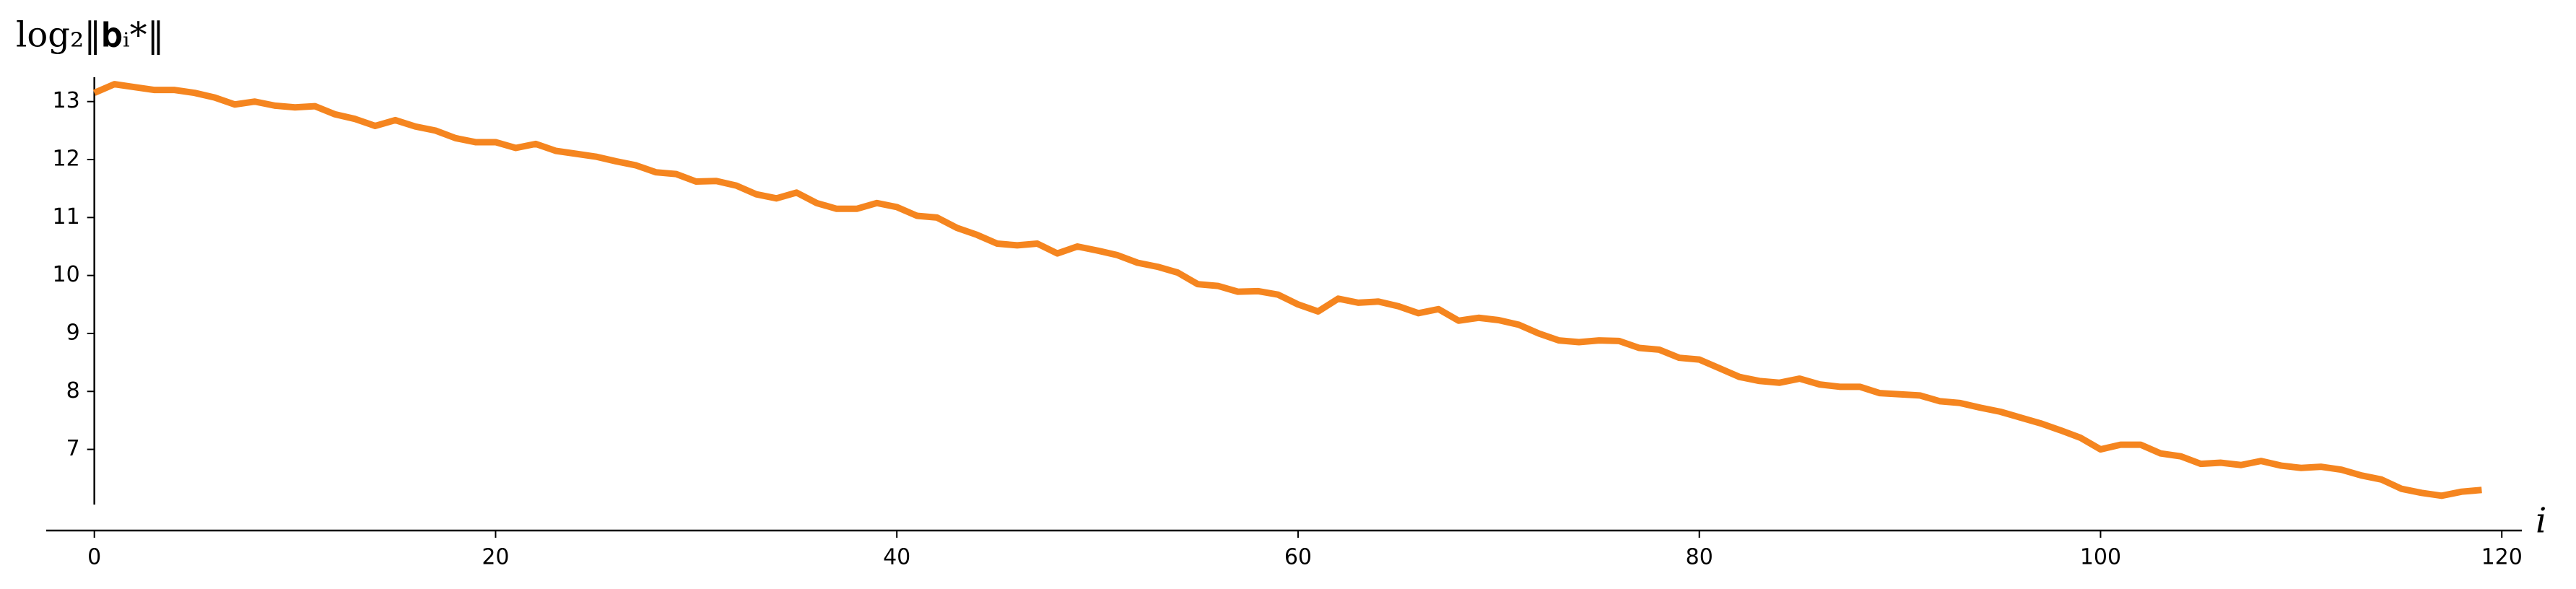 The image size is (2576, 589). What do you see at coordinates (66, 274) in the screenshot?
I see `y-tick-label: 10` at bounding box center [66, 274].